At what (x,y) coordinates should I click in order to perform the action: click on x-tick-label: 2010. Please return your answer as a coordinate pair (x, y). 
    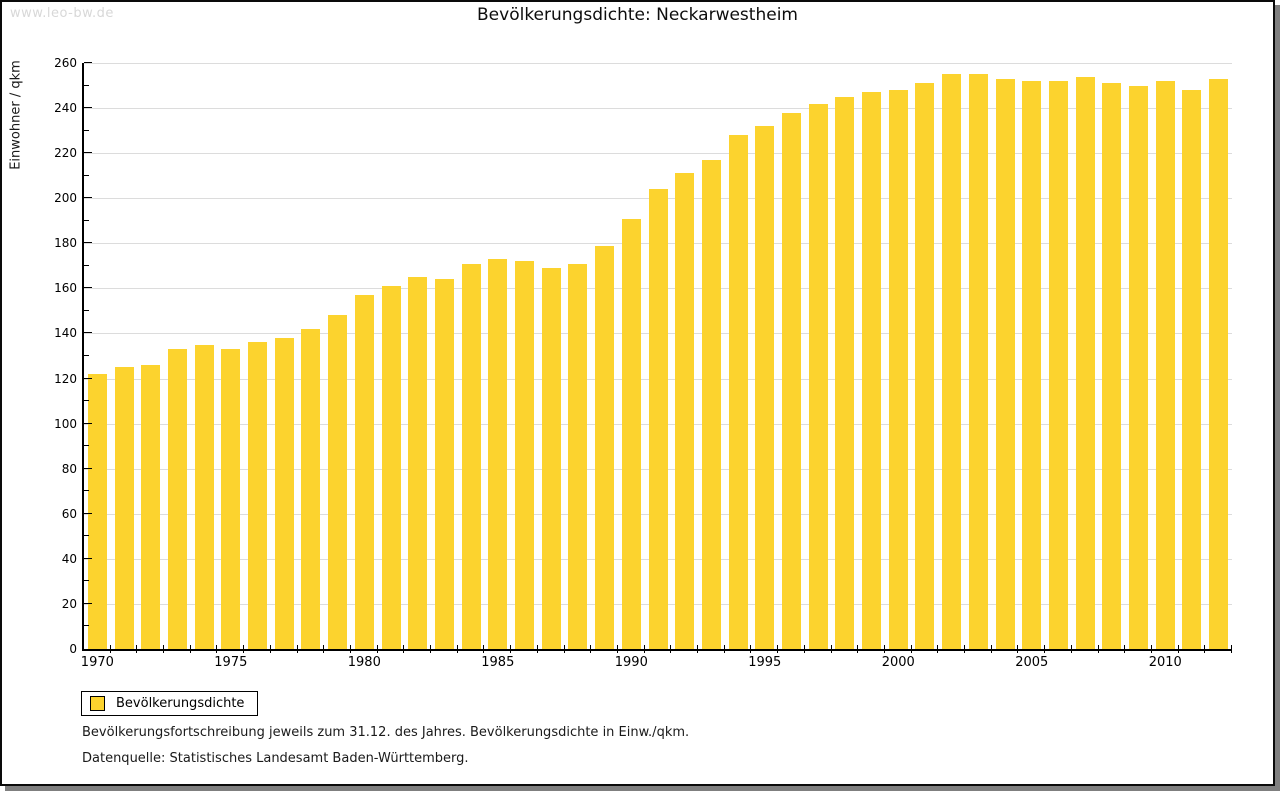
    Looking at the image, I should click on (1165, 662).